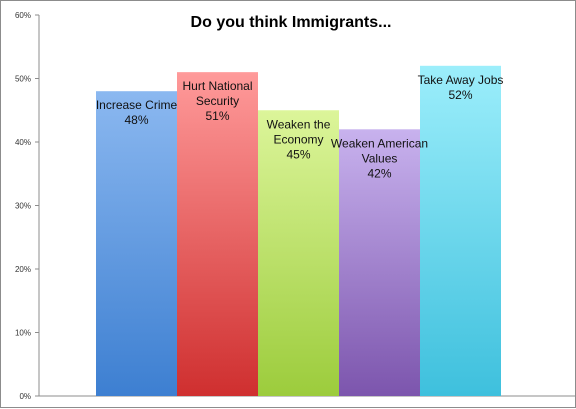 This screenshot has width=576, height=409. Describe the element at coordinates (379, 143) in the screenshot. I see `bar-category-label: Weaken American` at that location.